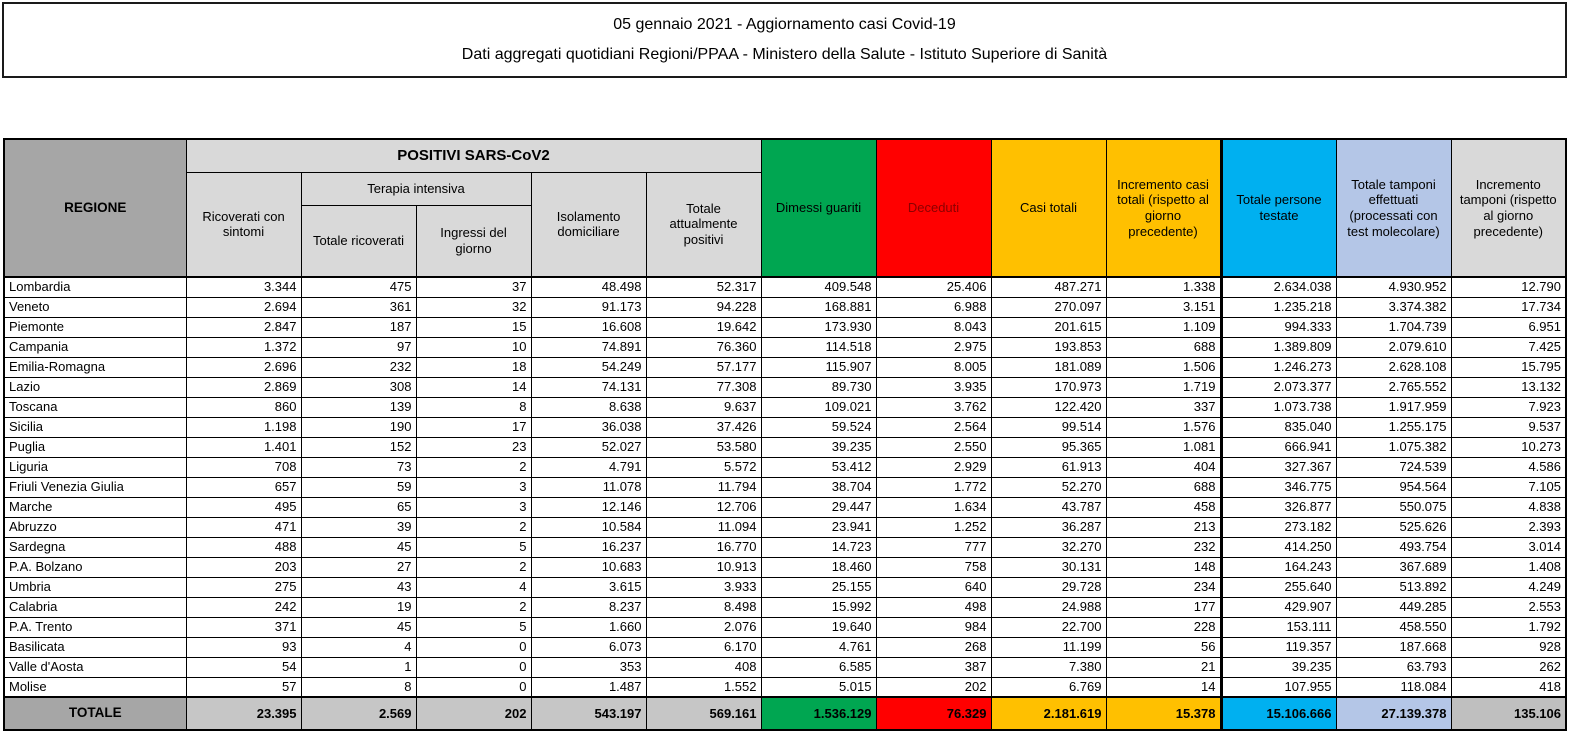 Image resolution: width=1569 pixels, height=731 pixels. Describe the element at coordinates (933, 208) in the screenshot. I see `col-header-deceduti: Deceduti` at that location.